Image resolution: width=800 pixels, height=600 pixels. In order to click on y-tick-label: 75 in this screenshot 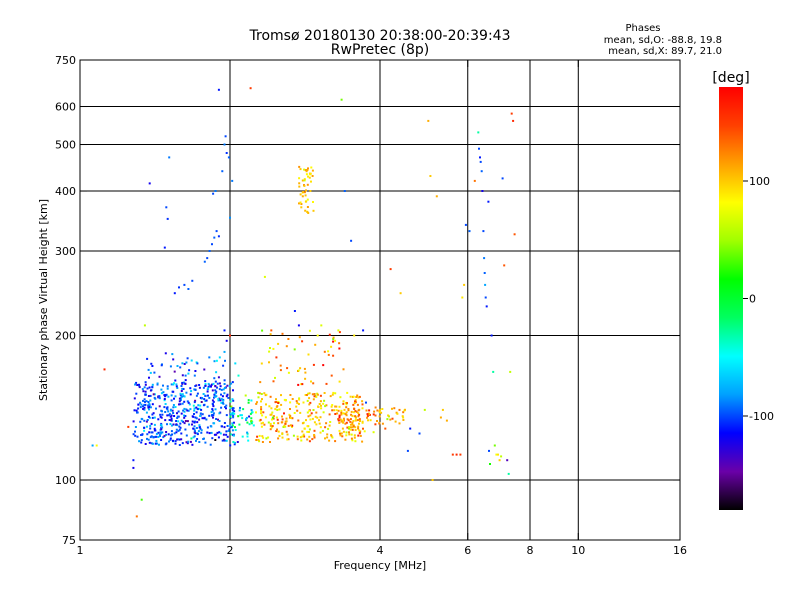, I will do `click(69, 540)`.